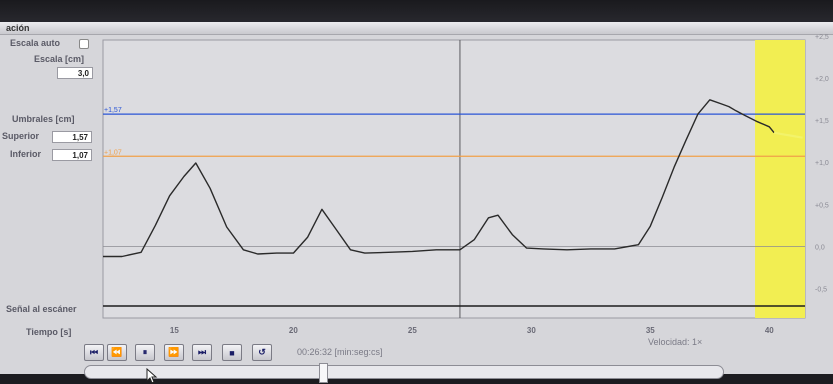 The image size is (833, 384). I want to click on time-readout: 00:26:32 [min:seg:cs], so click(340, 352).